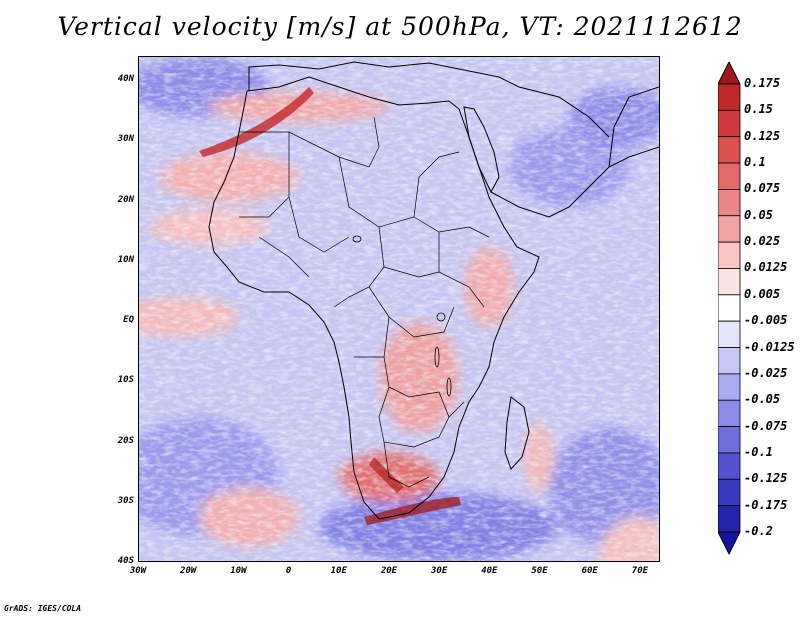 The width and height of the screenshot is (800, 618). Describe the element at coordinates (766, 320) in the screenshot. I see `colorbar-level-label: -0.005` at that location.